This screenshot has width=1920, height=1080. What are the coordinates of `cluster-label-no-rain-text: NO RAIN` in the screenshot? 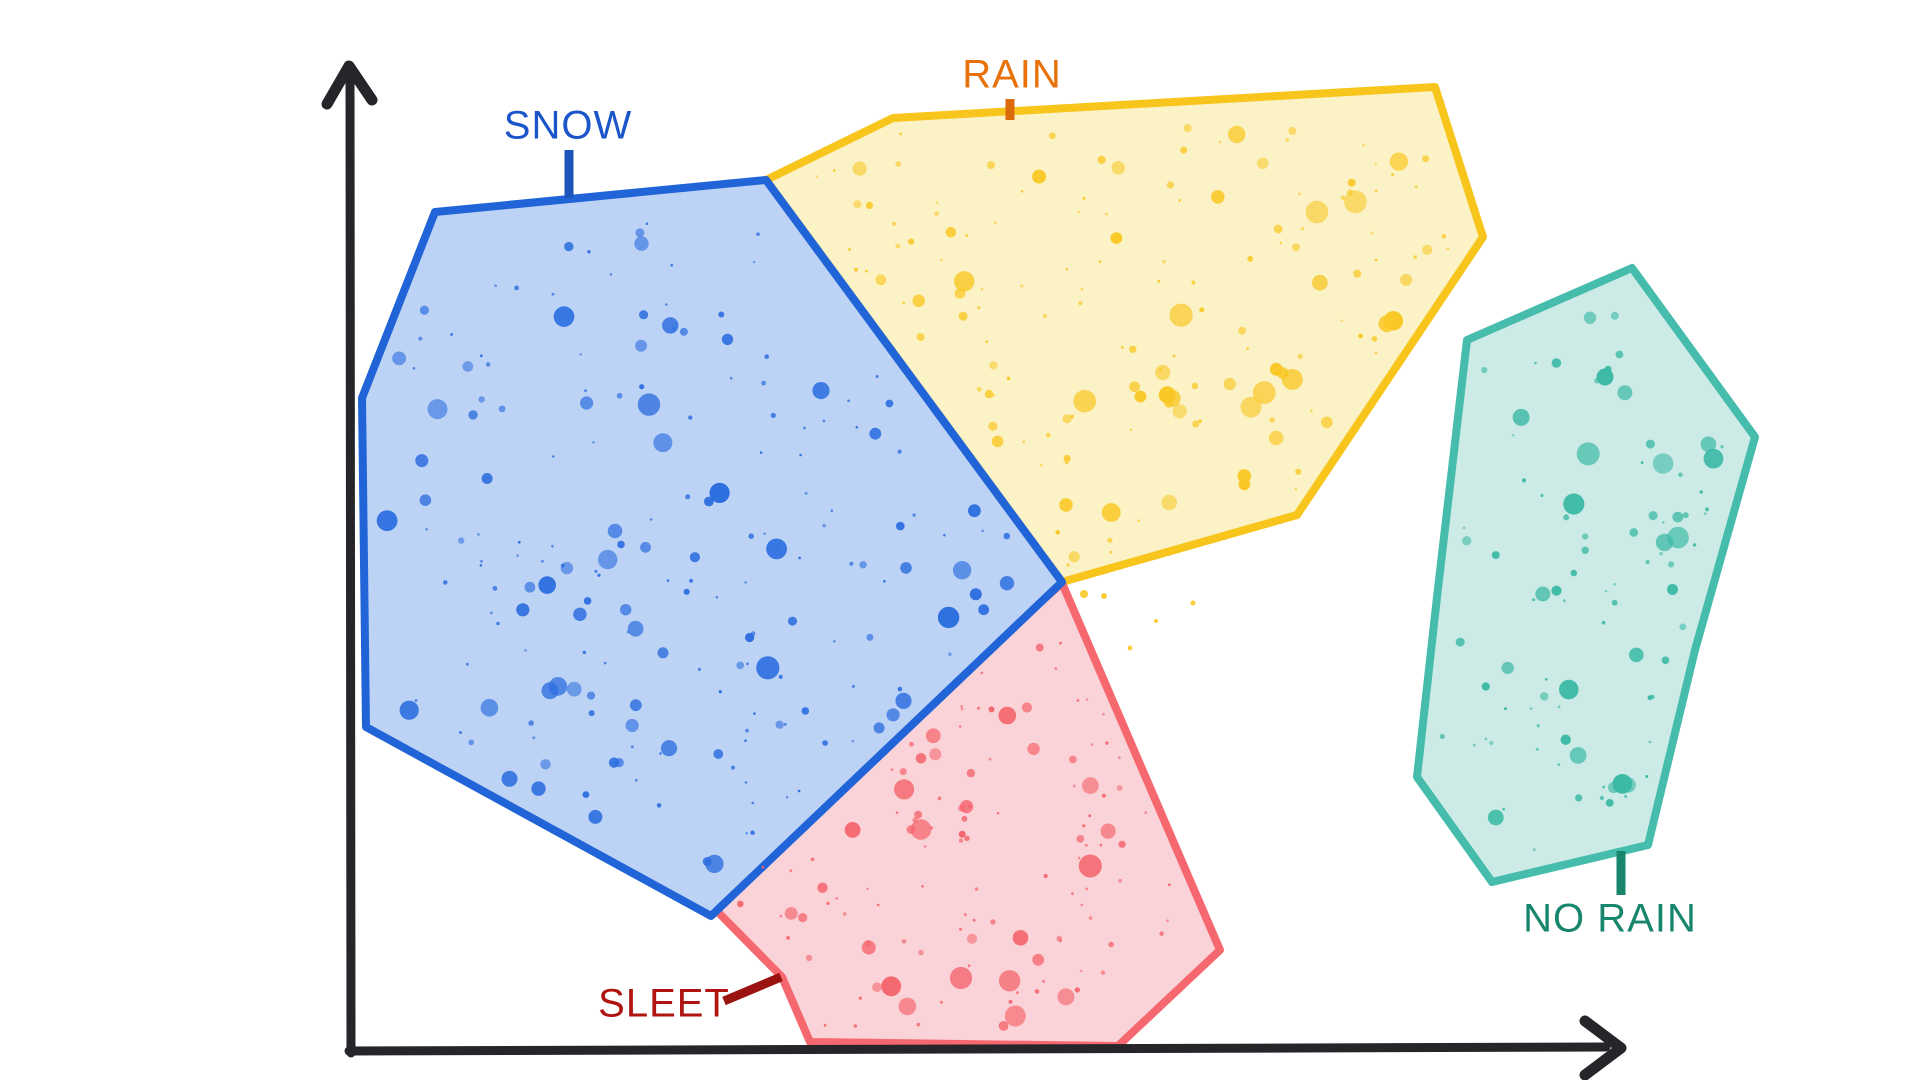 It's located at (1610, 918).